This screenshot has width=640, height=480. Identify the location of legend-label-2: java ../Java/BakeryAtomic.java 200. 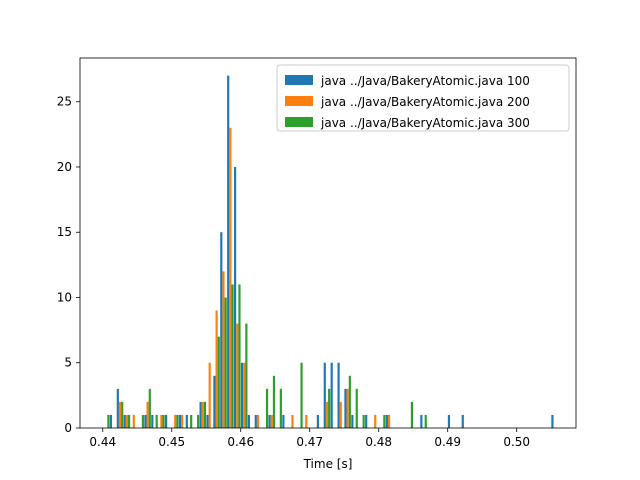
(425, 102).